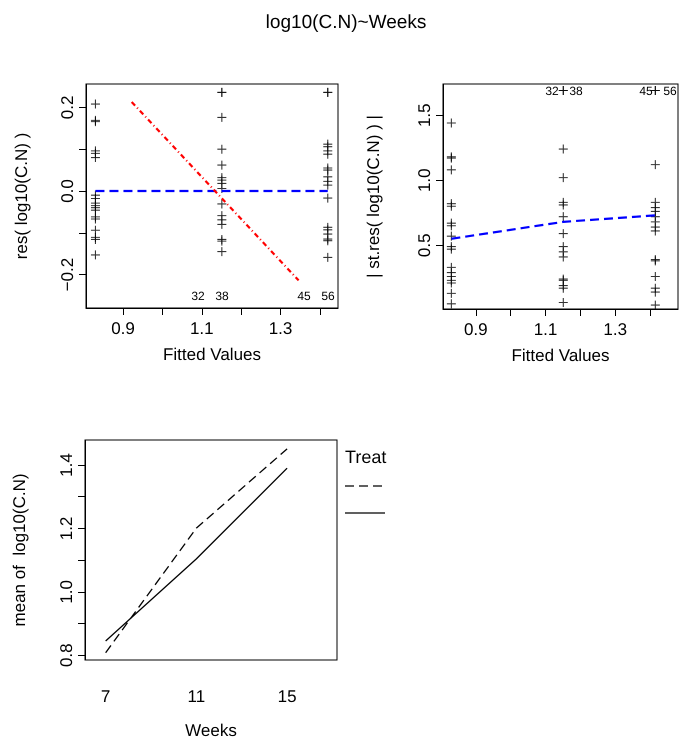 The height and width of the screenshot is (744, 692). What do you see at coordinates (66, 528) in the screenshot?
I see `y-tick-label: 1.2` at bounding box center [66, 528].